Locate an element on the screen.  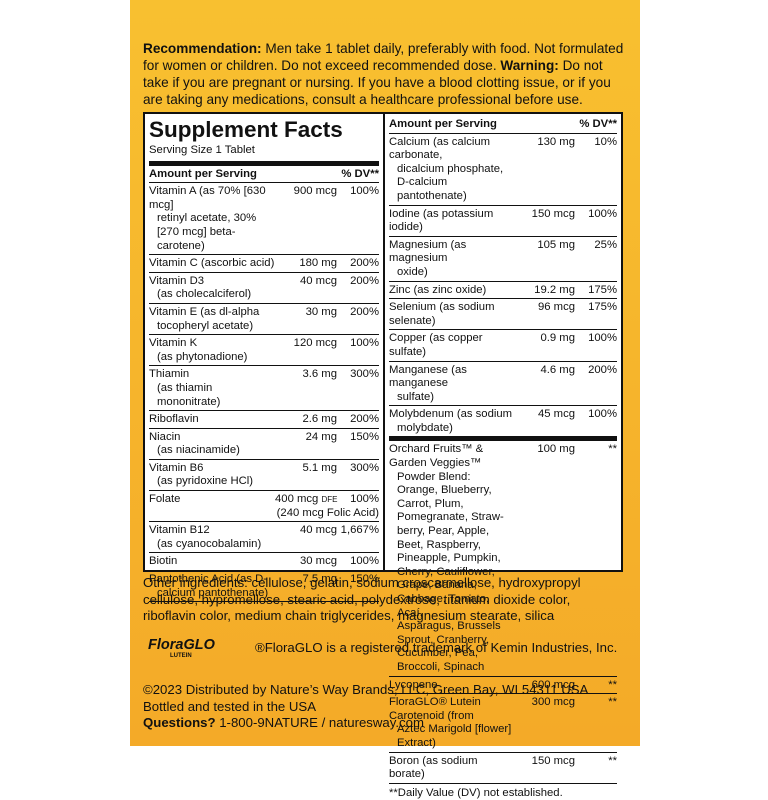
name-line: Calcium (as calcium carbonate, is located at coordinates (440, 148).